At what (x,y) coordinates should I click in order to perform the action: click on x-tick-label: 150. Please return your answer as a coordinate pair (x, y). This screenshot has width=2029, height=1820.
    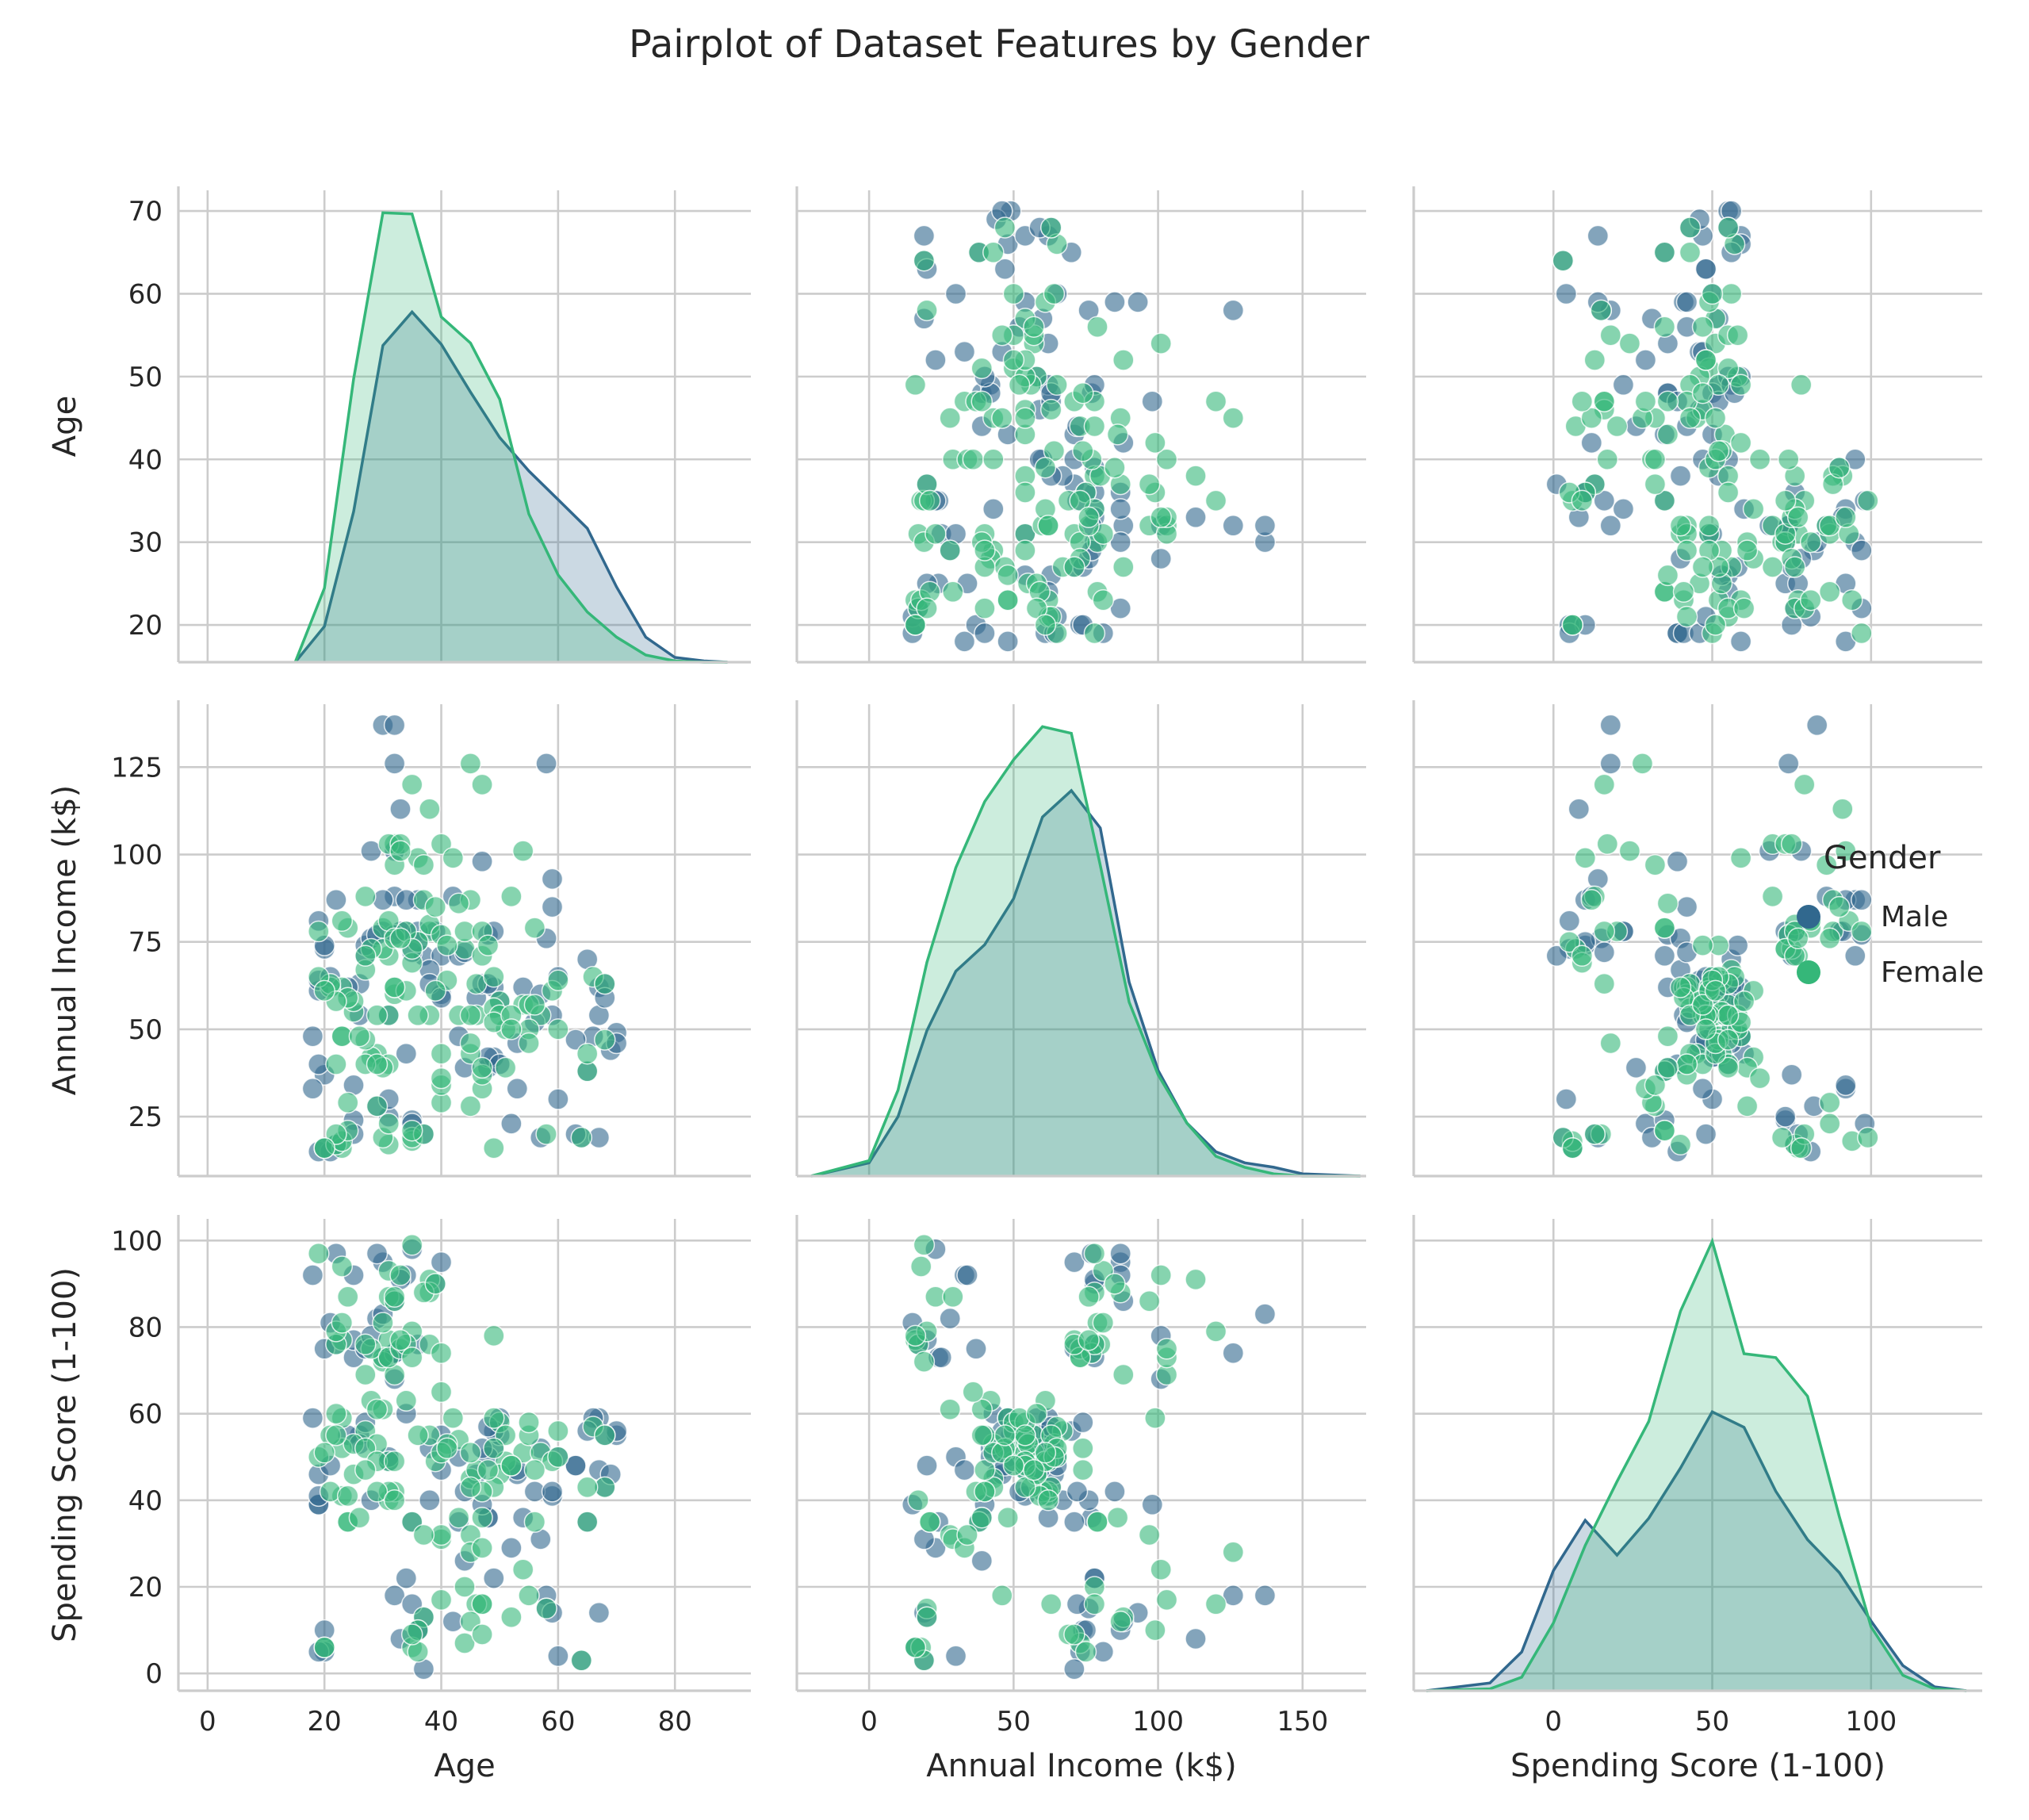
    Looking at the image, I should click on (1303, 1722).